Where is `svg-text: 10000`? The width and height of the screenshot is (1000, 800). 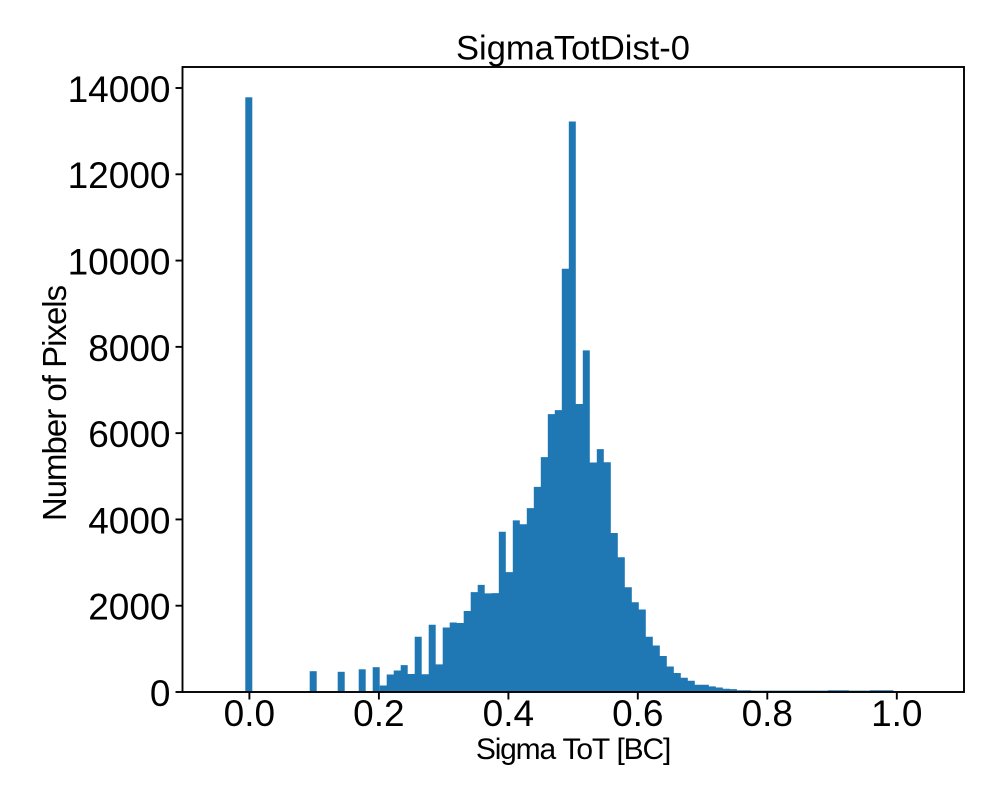
svg-text: 10000 is located at coordinates (119, 261).